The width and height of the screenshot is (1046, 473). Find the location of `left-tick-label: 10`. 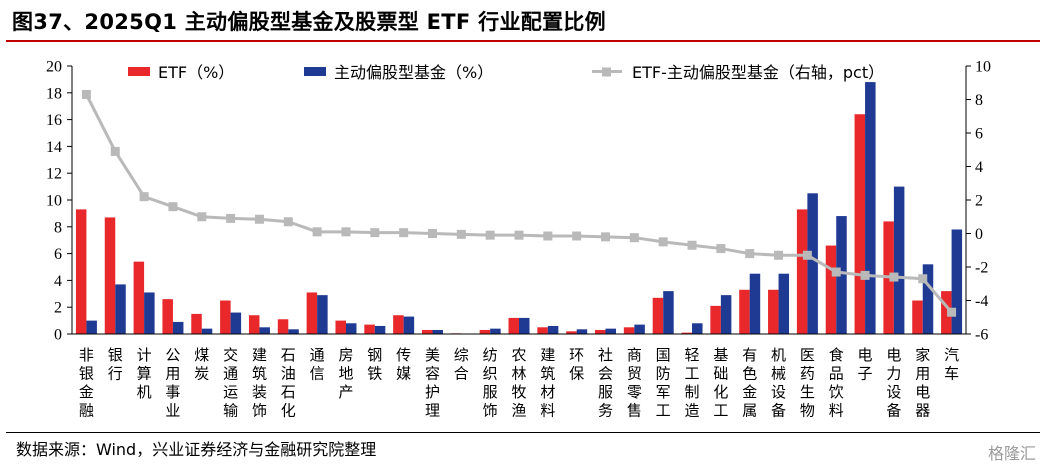

left-tick-label: 10 is located at coordinates (54, 201).